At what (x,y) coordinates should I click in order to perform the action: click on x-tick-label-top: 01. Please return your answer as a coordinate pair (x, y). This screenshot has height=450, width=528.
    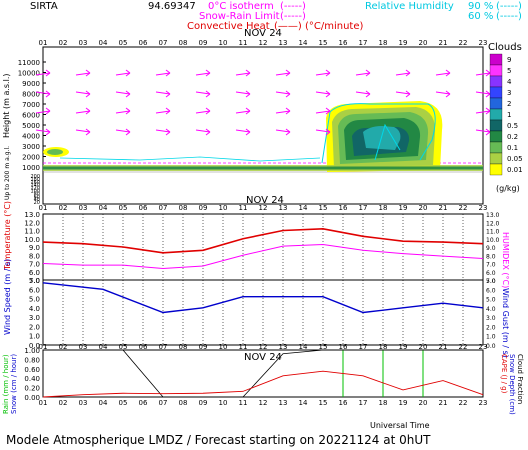
    Looking at the image, I should click on (43, 43).